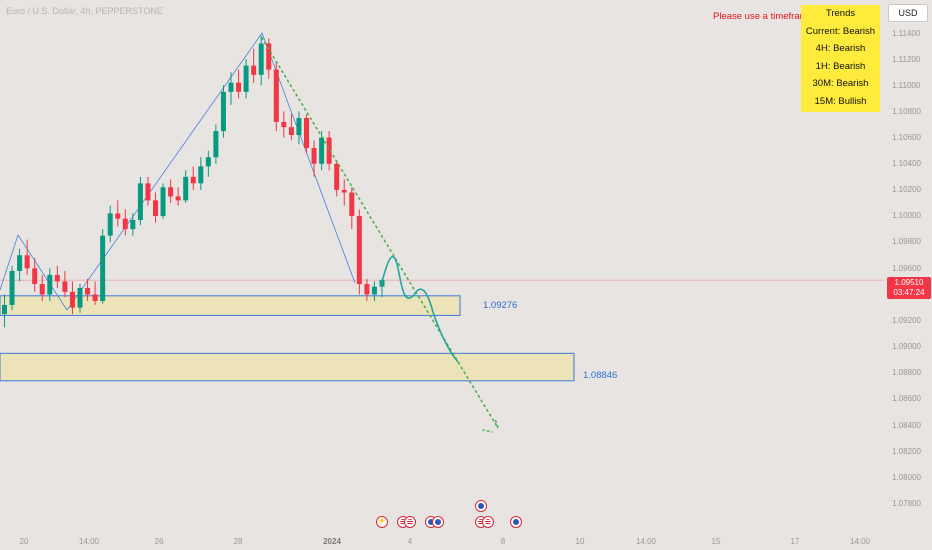 This screenshot has height=550, width=932. I want to click on price-tick: 1.09000, so click(906, 346).